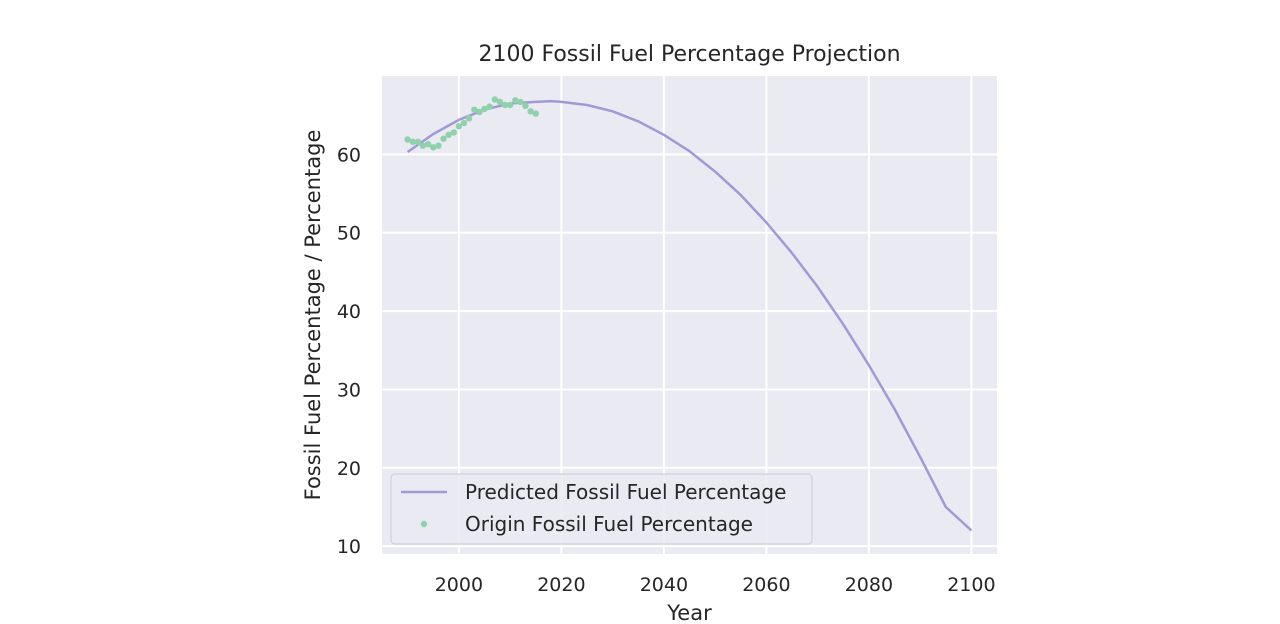 The image size is (1280, 624). Describe the element at coordinates (349, 469) in the screenshot. I see `y-tick-label: 20` at that location.